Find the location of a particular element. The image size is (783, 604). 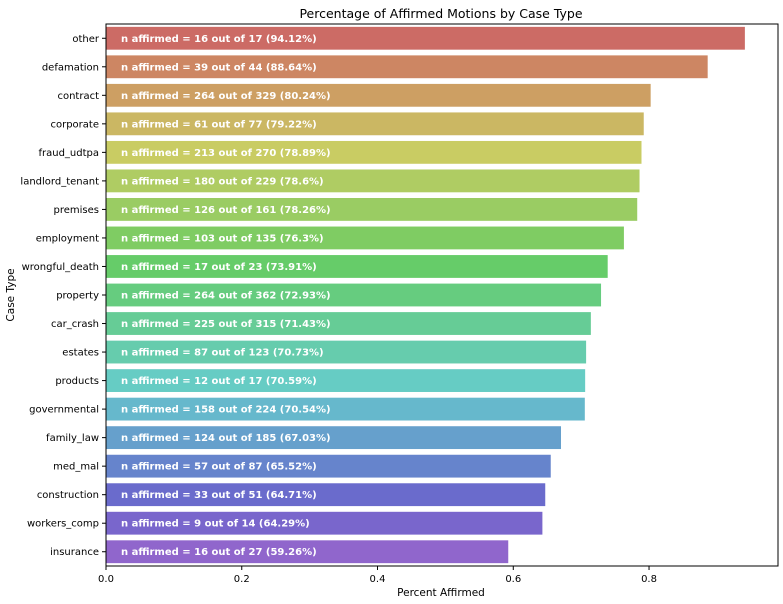

y-tick-label: med_mal is located at coordinates (76, 467).